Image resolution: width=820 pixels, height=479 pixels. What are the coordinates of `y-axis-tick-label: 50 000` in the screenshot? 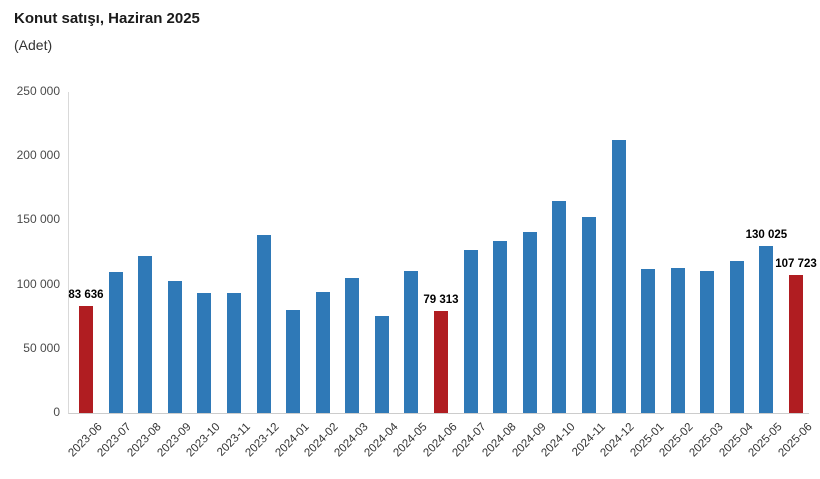 It's located at (41, 347).